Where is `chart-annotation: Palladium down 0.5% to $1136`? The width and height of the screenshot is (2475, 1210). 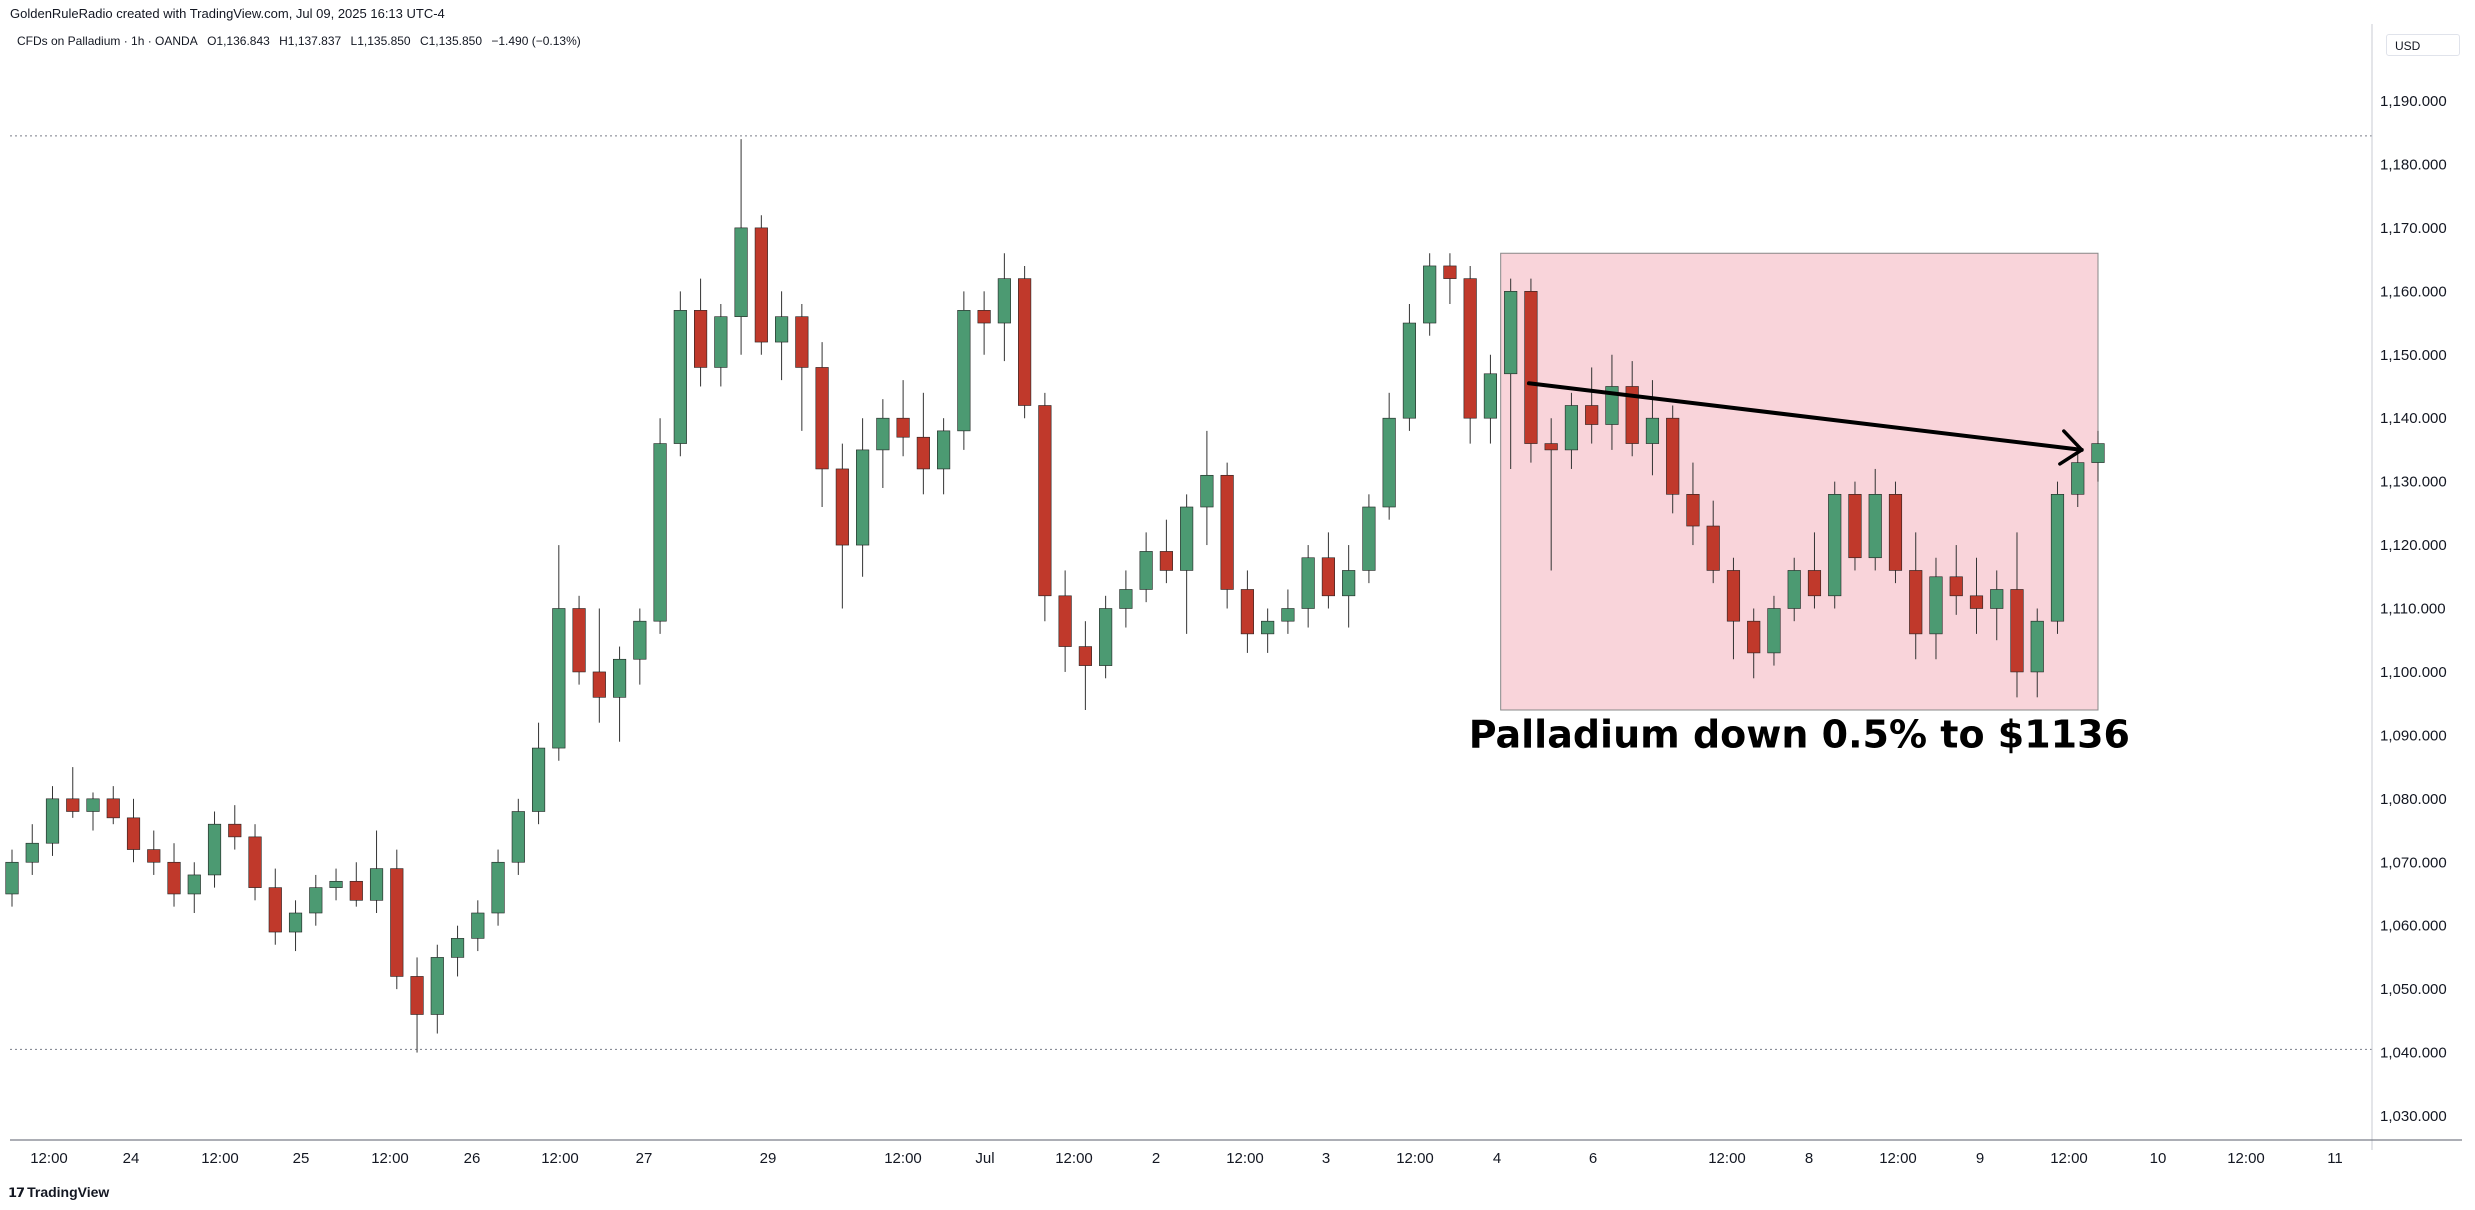
chart-annotation: Palladium down 0.5% to $1136 is located at coordinates (1799, 734).